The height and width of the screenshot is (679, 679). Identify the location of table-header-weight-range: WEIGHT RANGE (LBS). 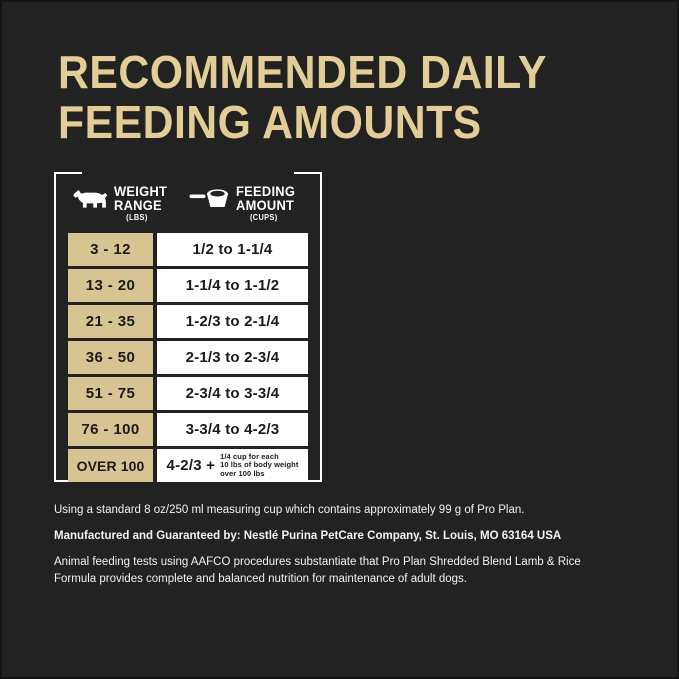
(122, 200).